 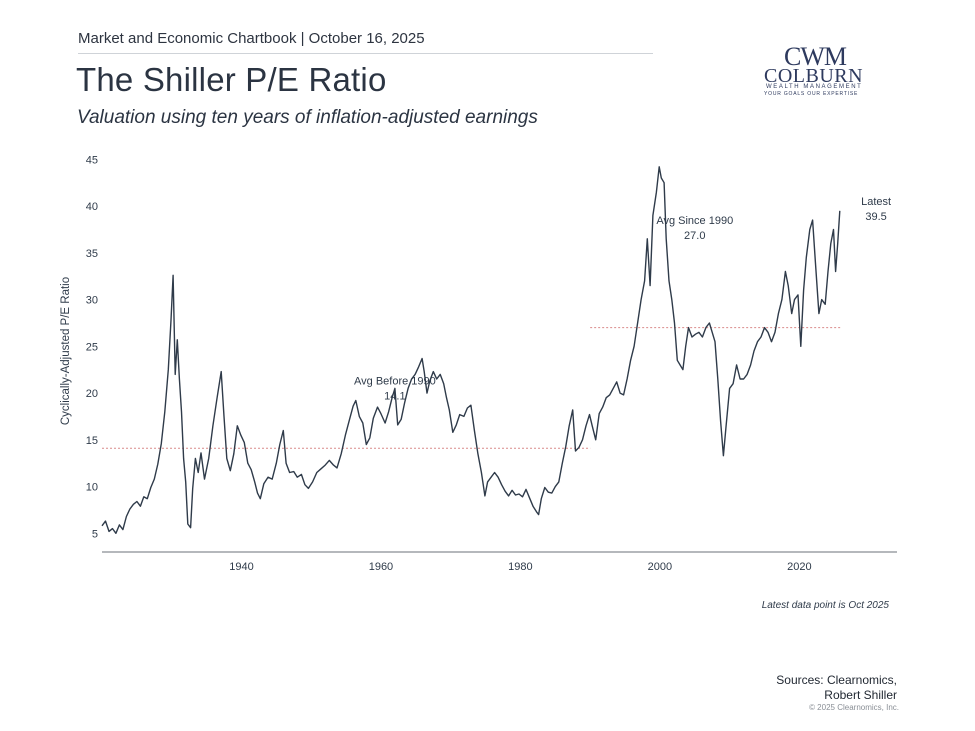 What do you see at coordinates (660, 567) in the screenshot?
I see `x-tick-label: 2000` at bounding box center [660, 567].